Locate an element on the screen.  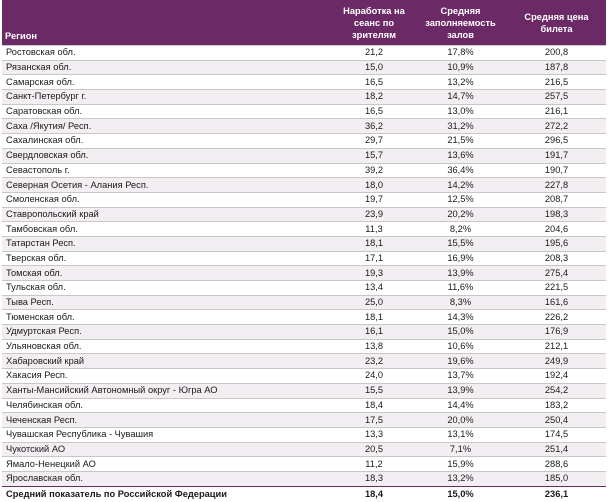
table-row: Севастополь г. 39,2 36,4% 190,7 is located at coordinates (304, 170).